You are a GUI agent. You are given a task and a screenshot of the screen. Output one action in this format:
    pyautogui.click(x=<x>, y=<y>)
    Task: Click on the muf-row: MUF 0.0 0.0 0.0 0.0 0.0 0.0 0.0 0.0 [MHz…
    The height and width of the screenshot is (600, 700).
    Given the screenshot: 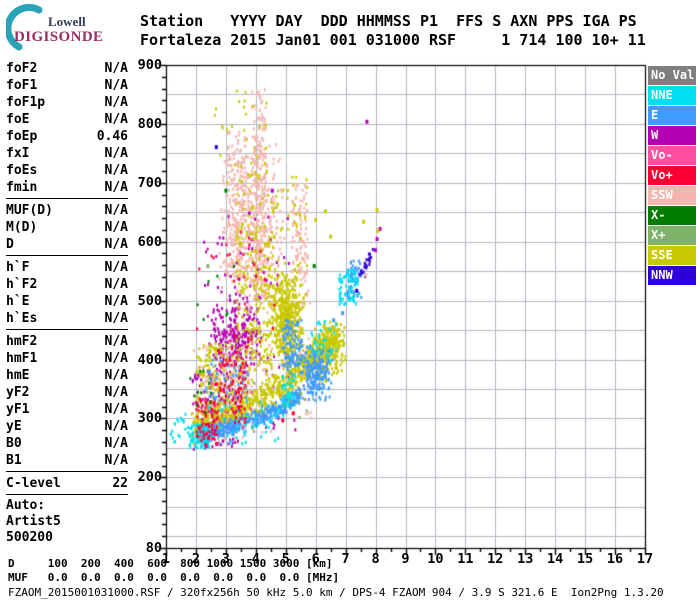 What is the action you would take?
    pyautogui.click(x=174, y=577)
    